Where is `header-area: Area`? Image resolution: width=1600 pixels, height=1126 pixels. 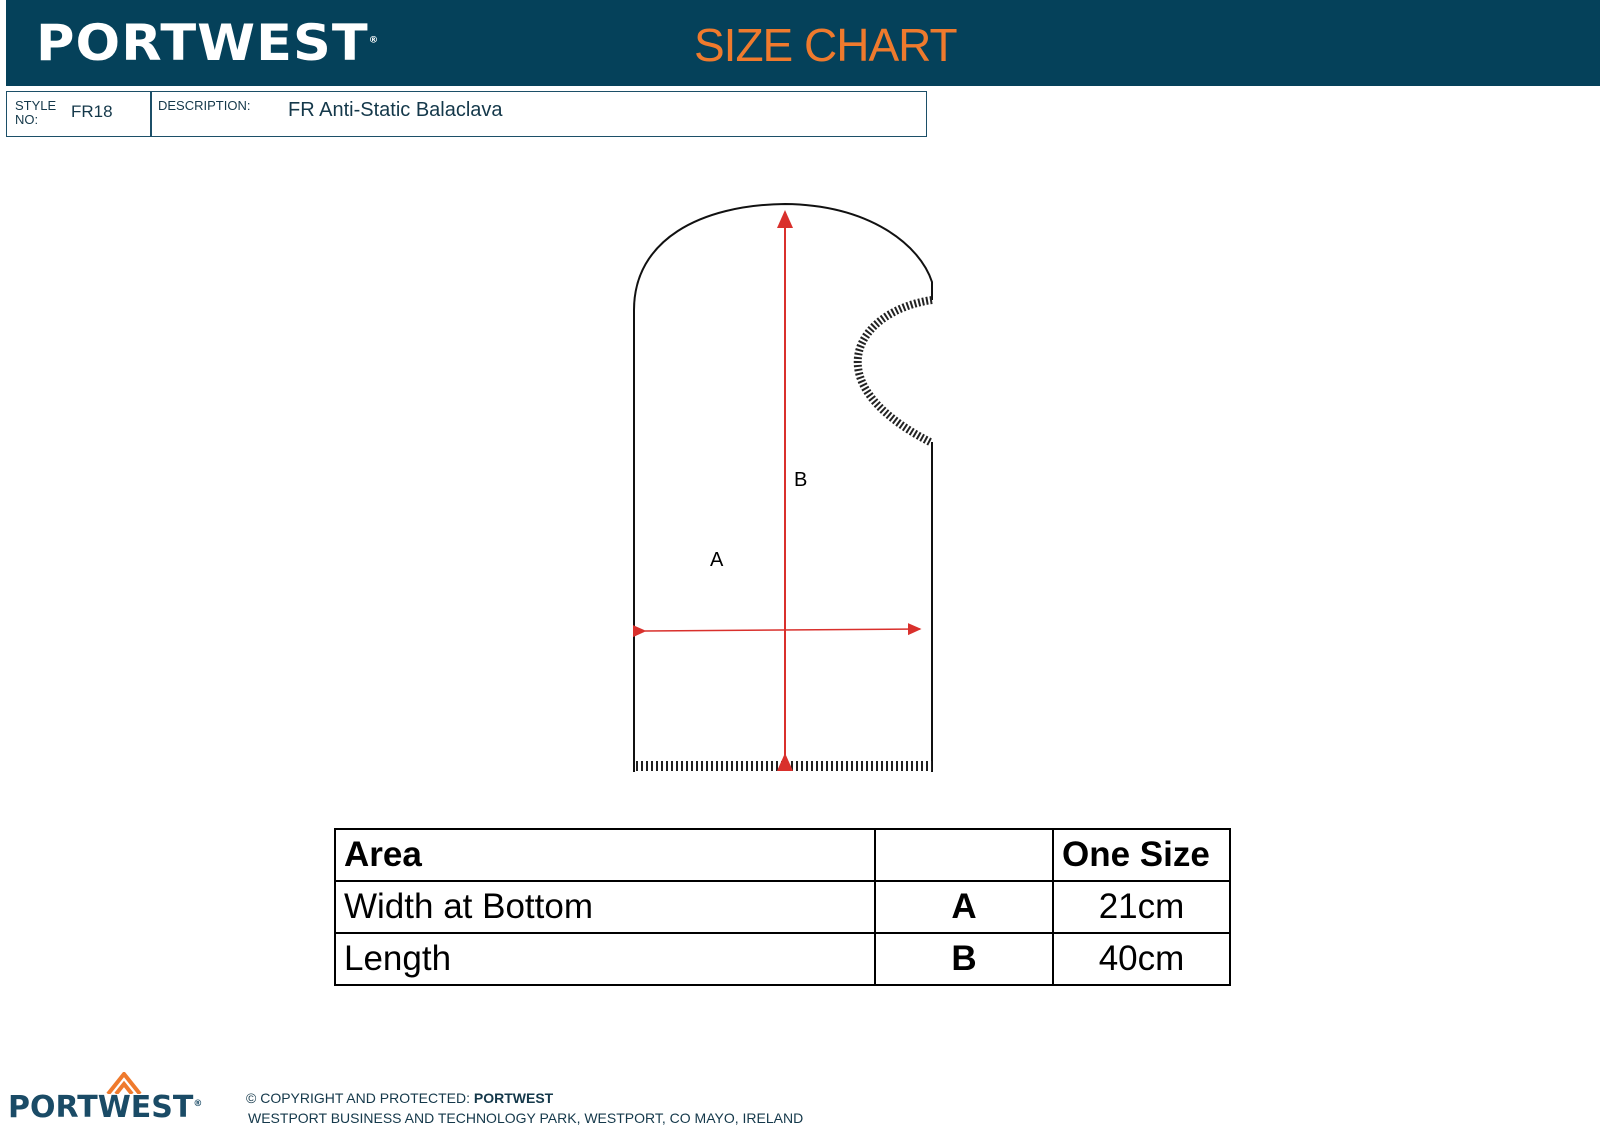
header-area: Area is located at coordinates (605, 855).